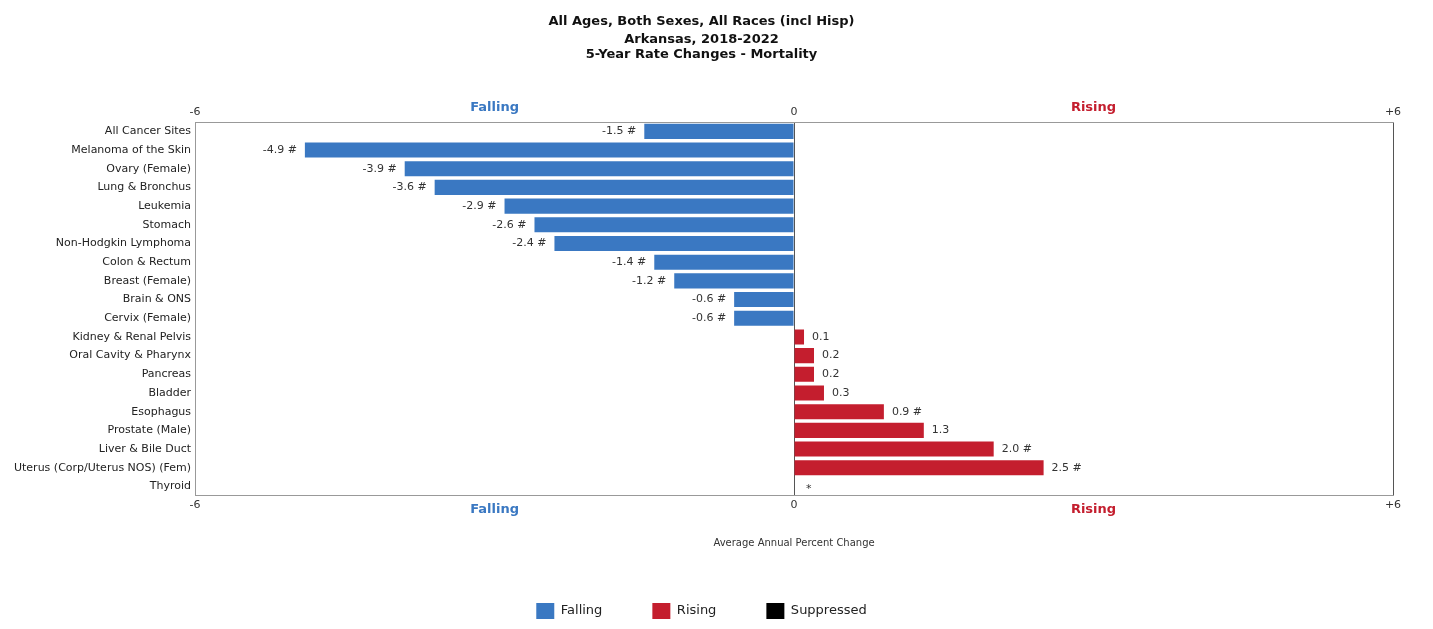  What do you see at coordinates (1393, 112) in the screenshot?
I see `x-tick-label: +6` at bounding box center [1393, 112].